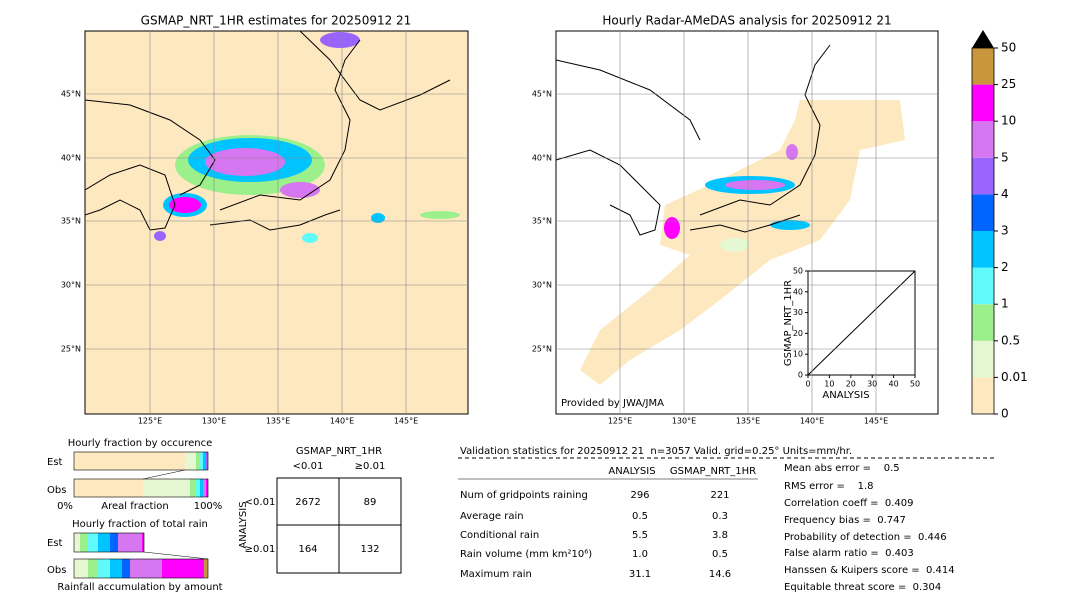  What do you see at coordinates (861, 323) in the screenshot?
I see `diagonal` at bounding box center [861, 323].